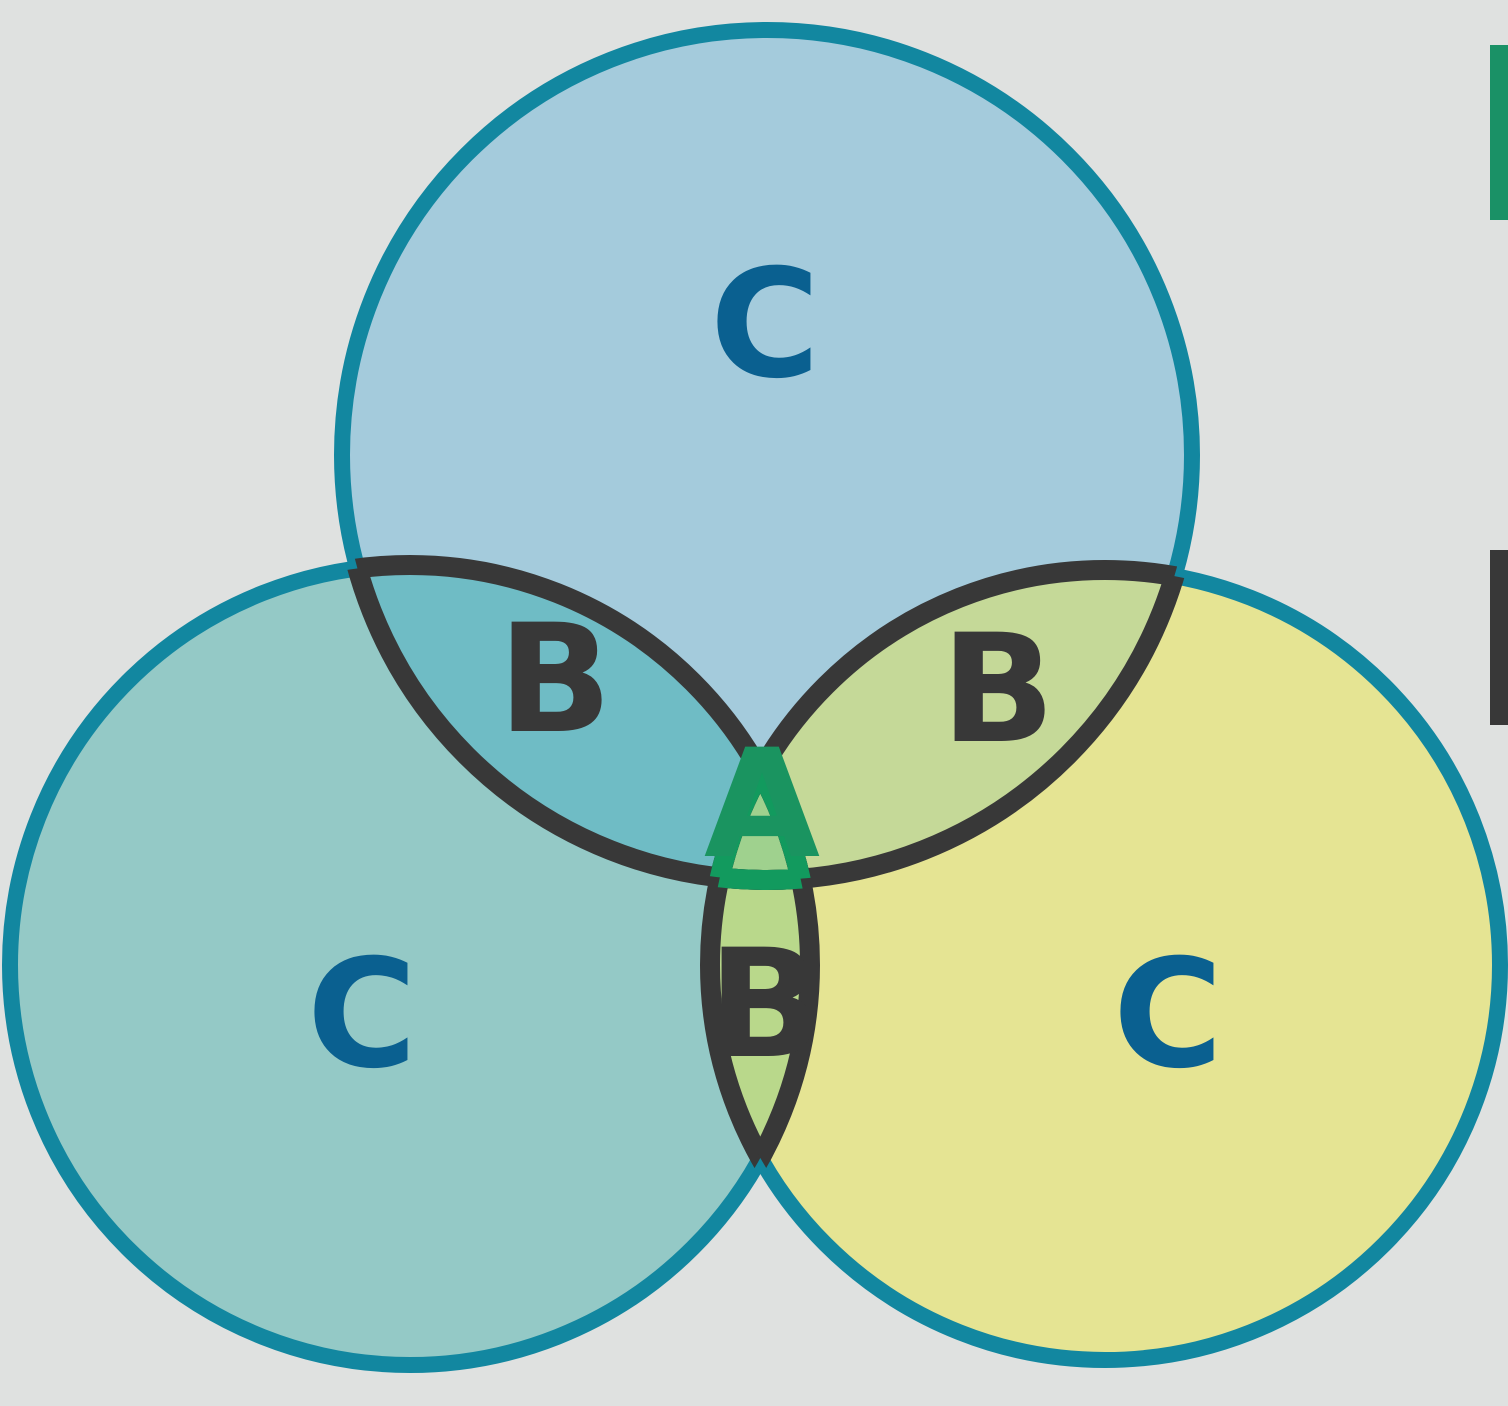 The width and height of the screenshot is (1508, 1406). I want to click on overlap-top-right, so click(951, 725).